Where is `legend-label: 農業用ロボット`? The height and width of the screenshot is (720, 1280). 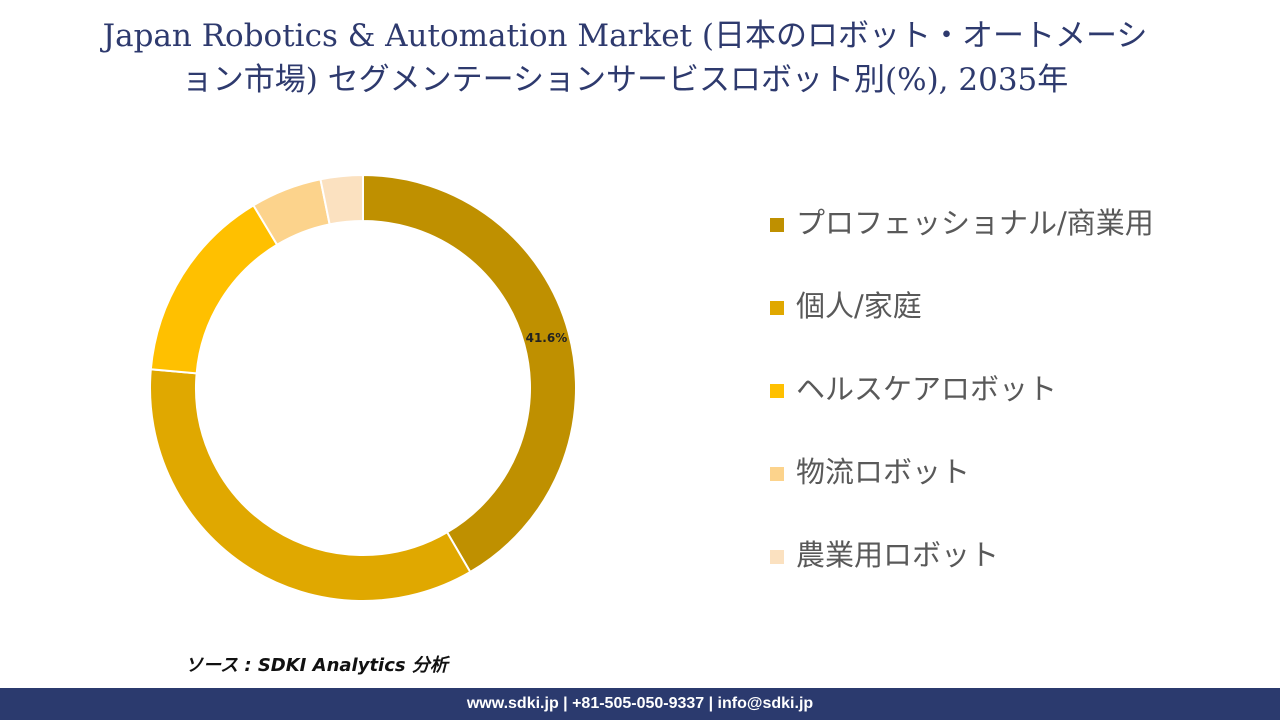 legend-label: 農業用ロボット is located at coordinates (897, 555).